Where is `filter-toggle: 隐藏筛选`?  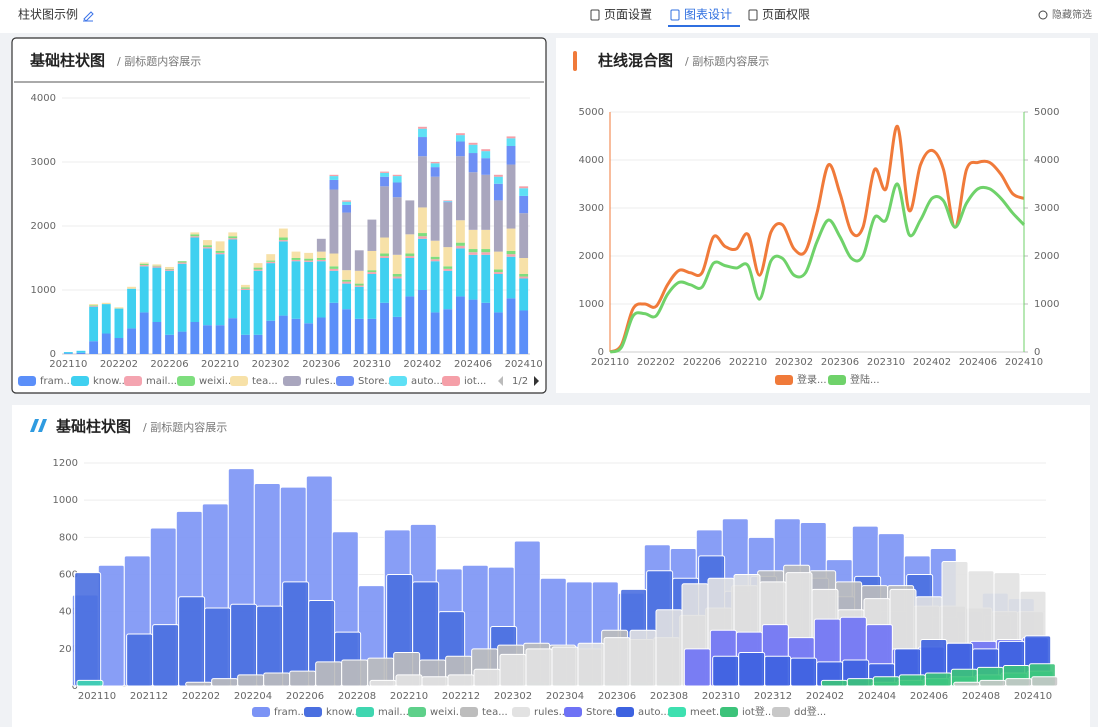
filter-toggle: 隐藏筛选 is located at coordinates (1072, 14).